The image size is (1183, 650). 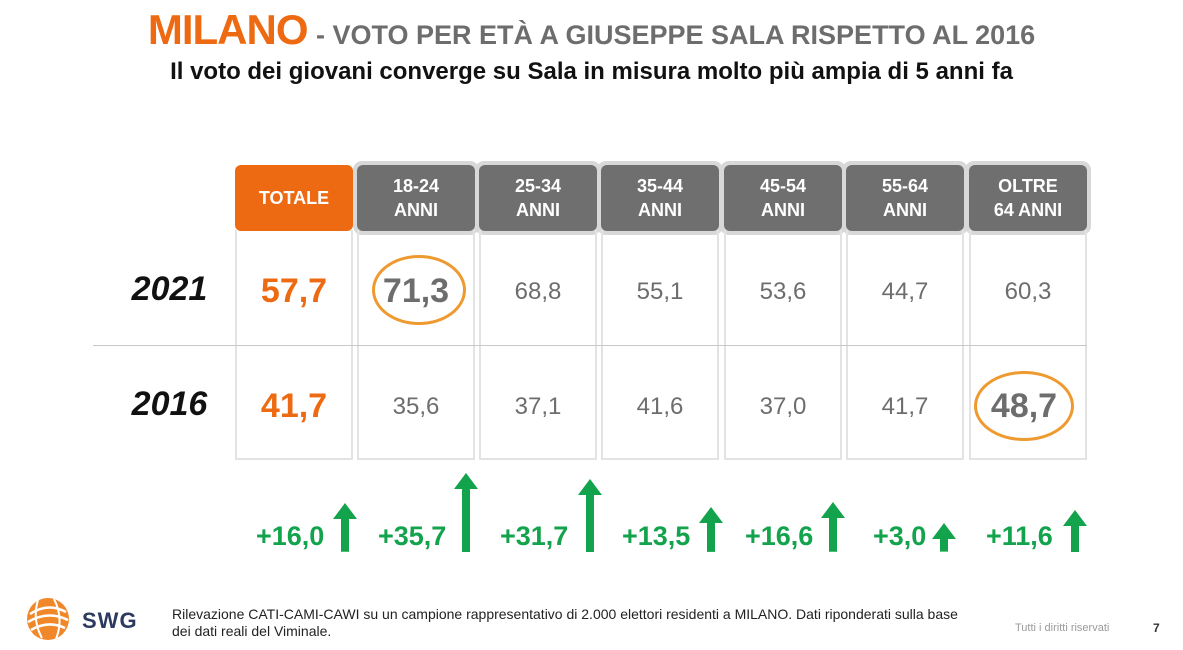 I want to click on cell-2016-25-34: 37,1, so click(x=538, y=406).